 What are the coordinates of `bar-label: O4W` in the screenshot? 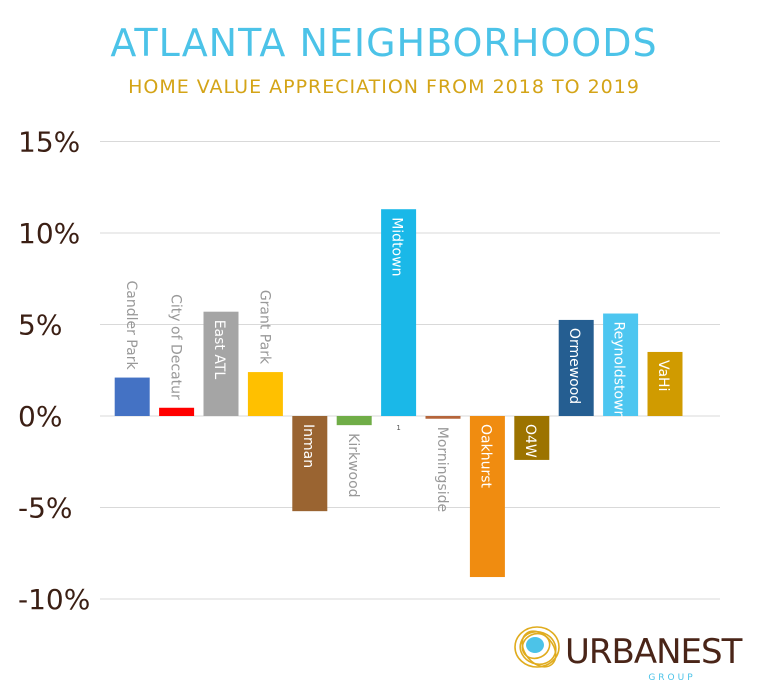 It's located at (530, 441).